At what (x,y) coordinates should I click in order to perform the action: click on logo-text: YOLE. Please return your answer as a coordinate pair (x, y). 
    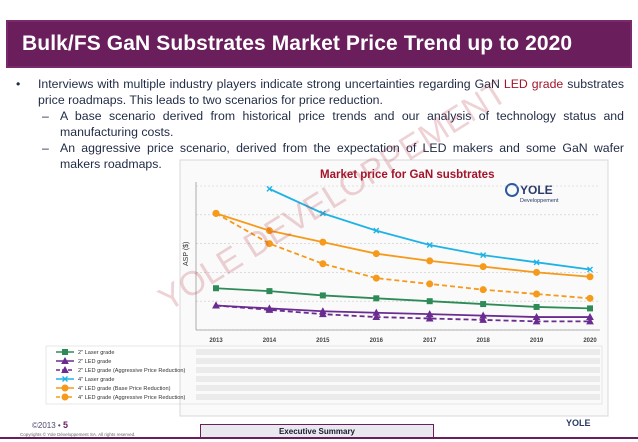
    Looking at the image, I should click on (536, 190).